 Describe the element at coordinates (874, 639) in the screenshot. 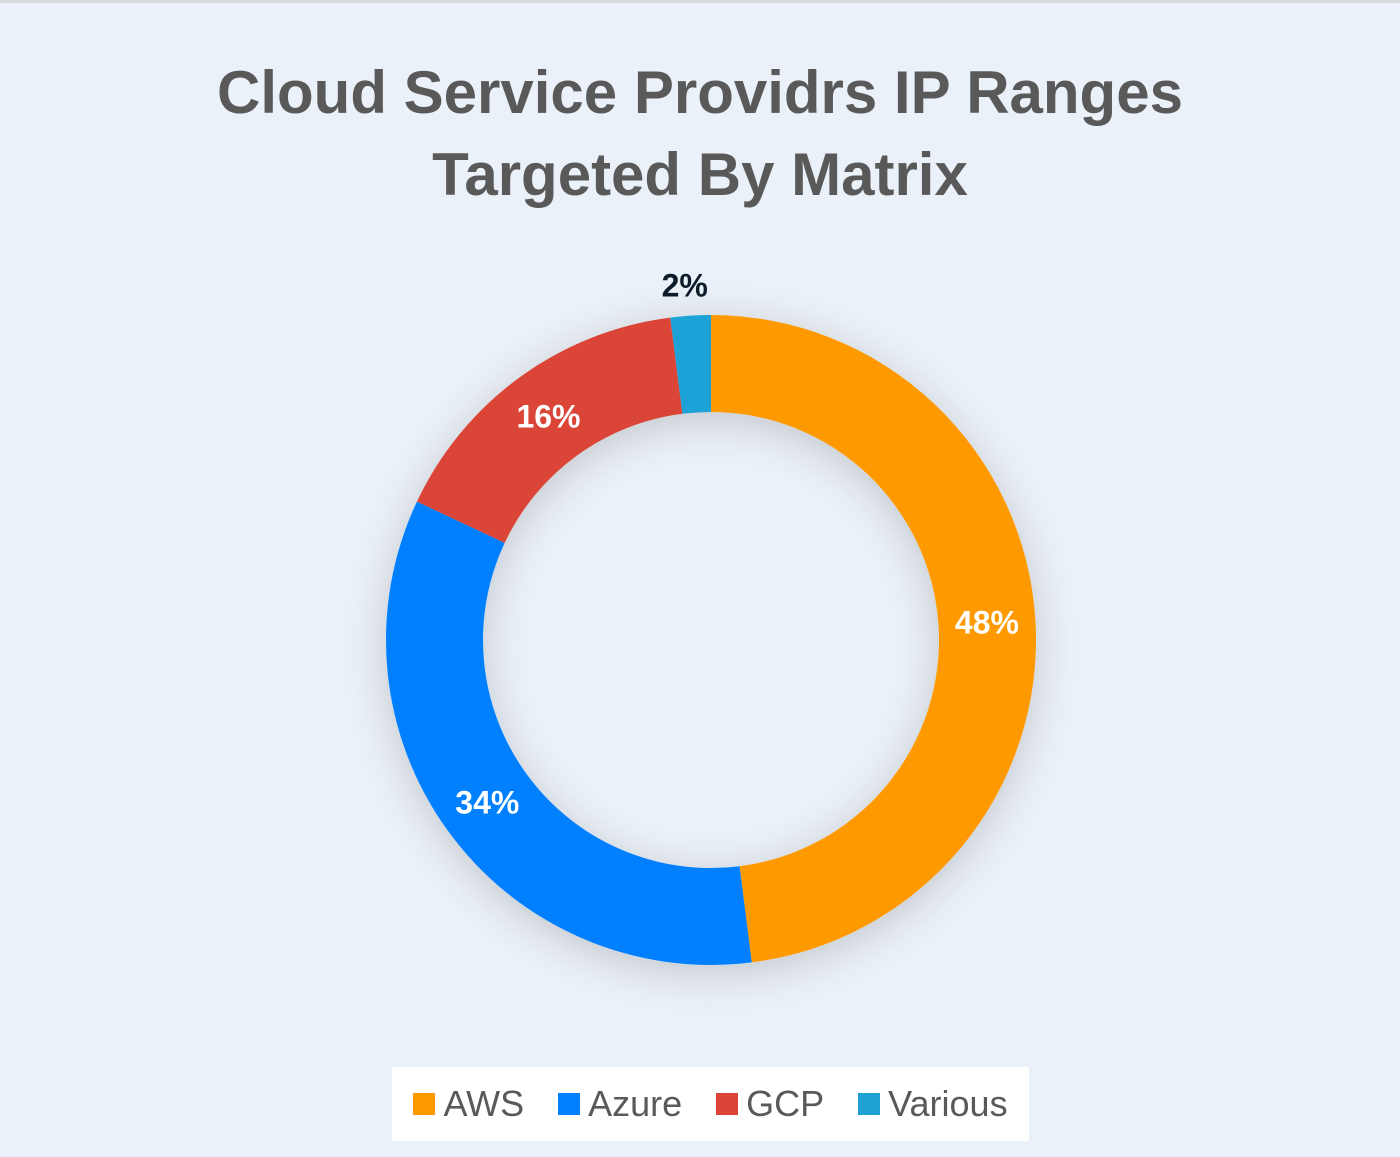

I see `slice-aws` at that location.